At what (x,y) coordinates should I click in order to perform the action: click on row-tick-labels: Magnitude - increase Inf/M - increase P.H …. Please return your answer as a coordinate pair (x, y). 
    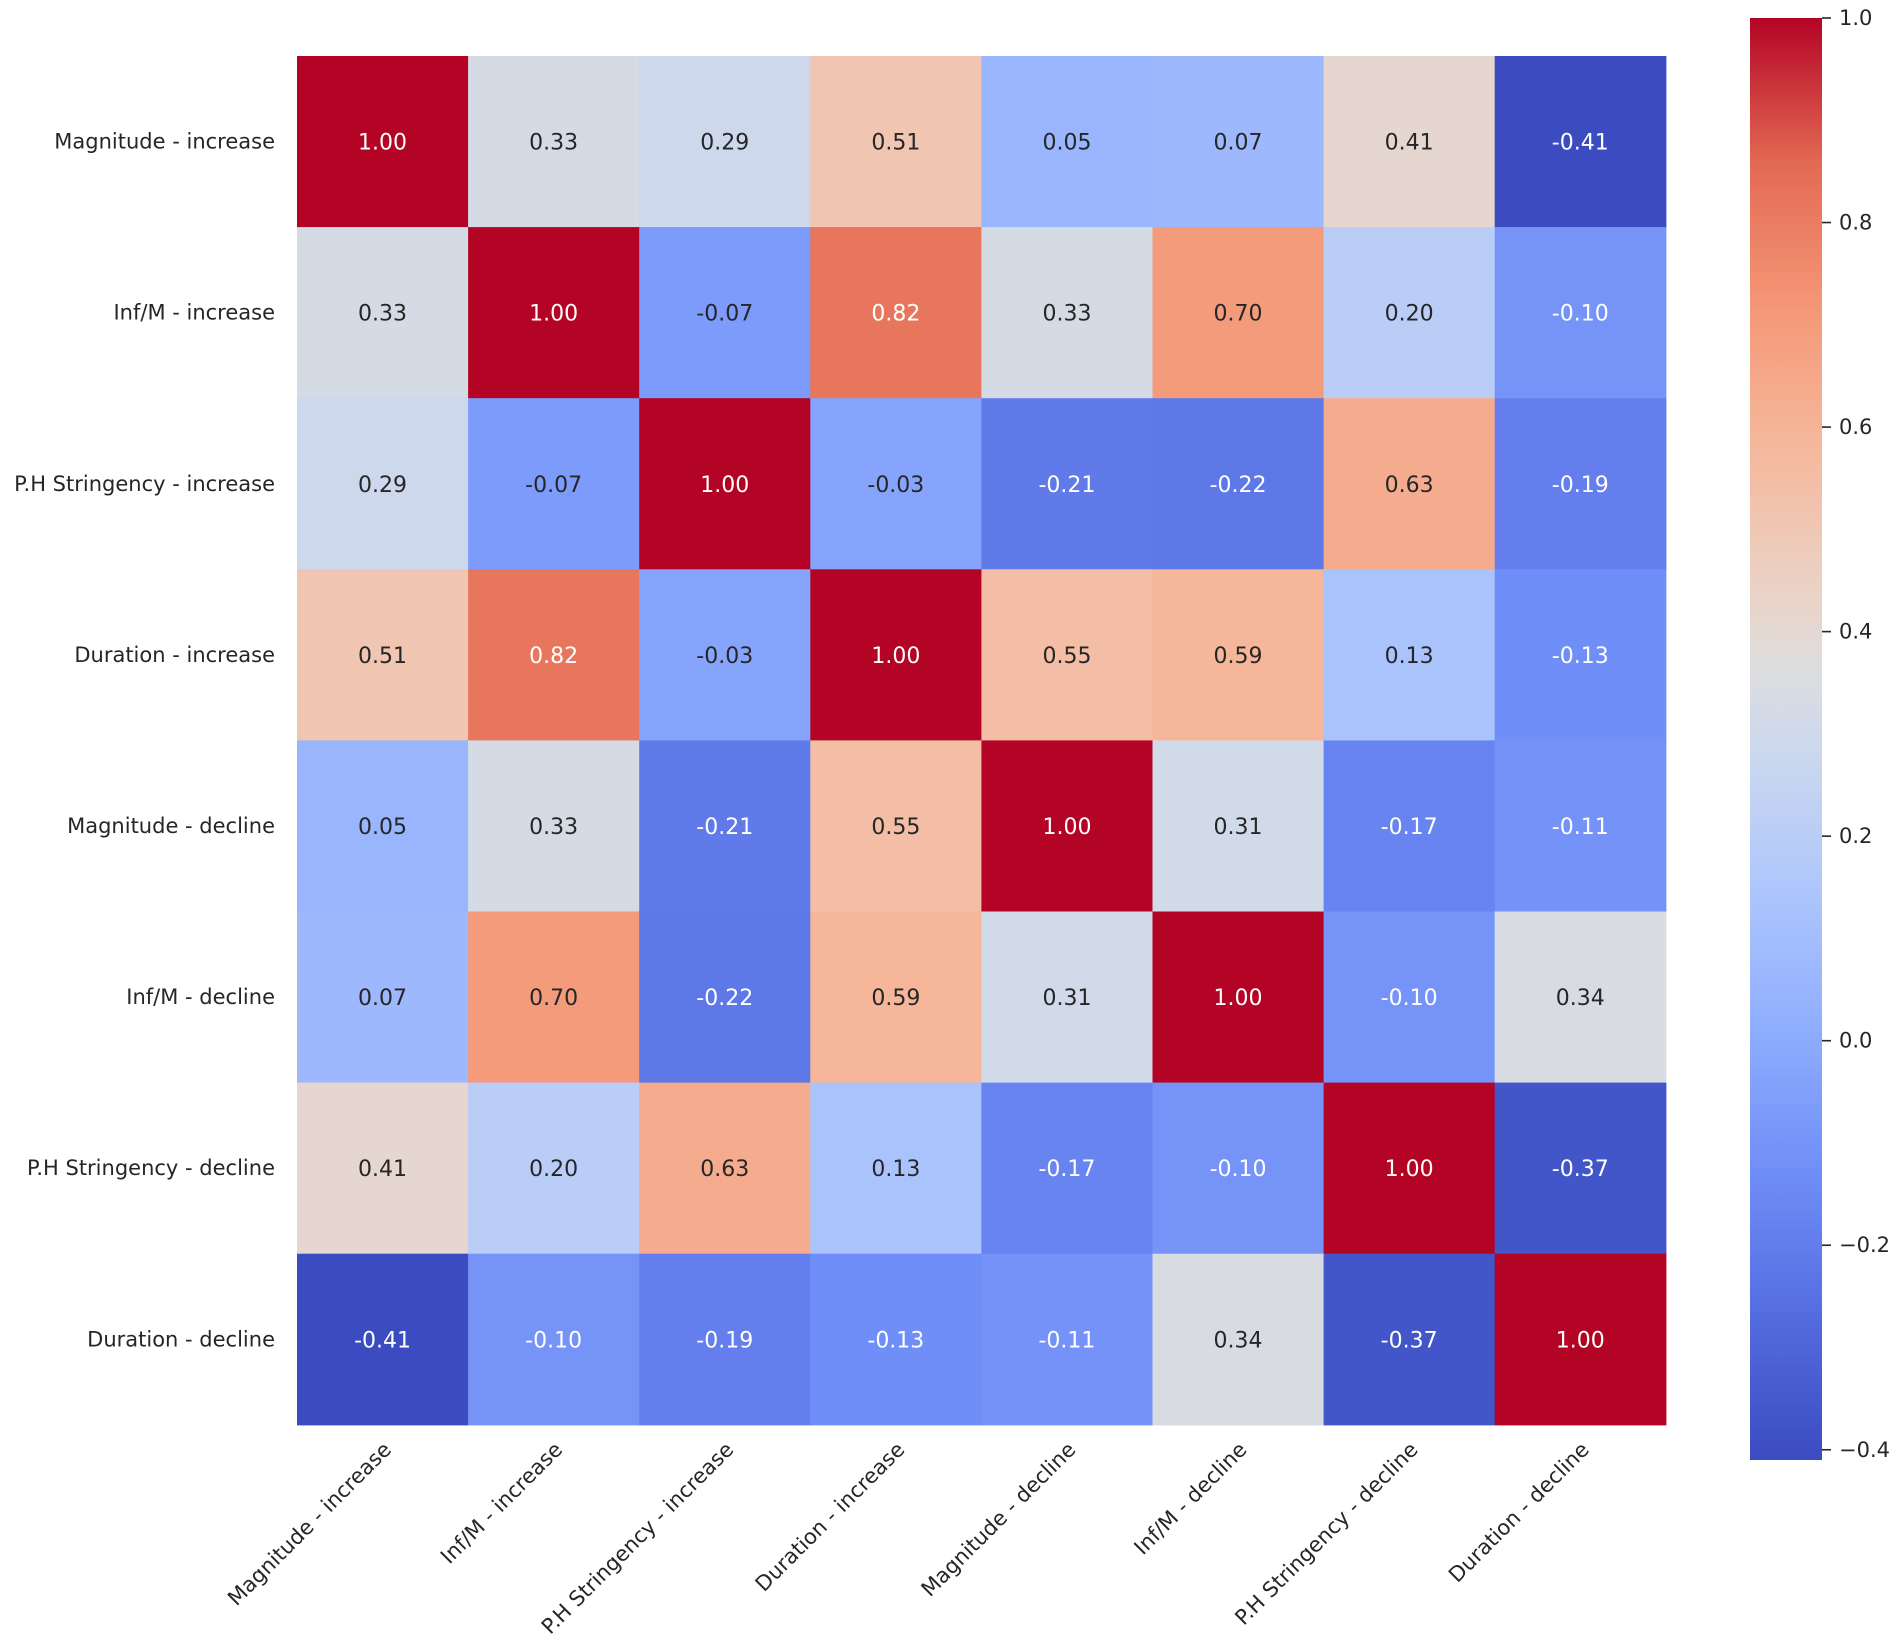
    Looking at the image, I should click on (144, 741).